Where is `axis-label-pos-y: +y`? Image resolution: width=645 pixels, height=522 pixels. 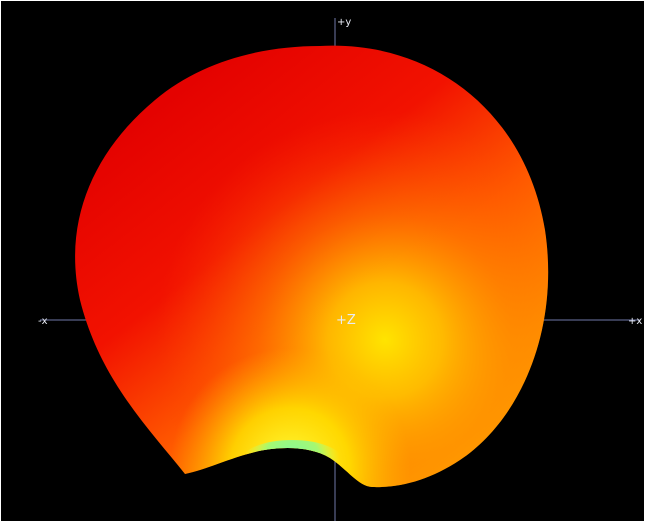
axis-label-pos-y: +y is located at coordinates (344, 22).